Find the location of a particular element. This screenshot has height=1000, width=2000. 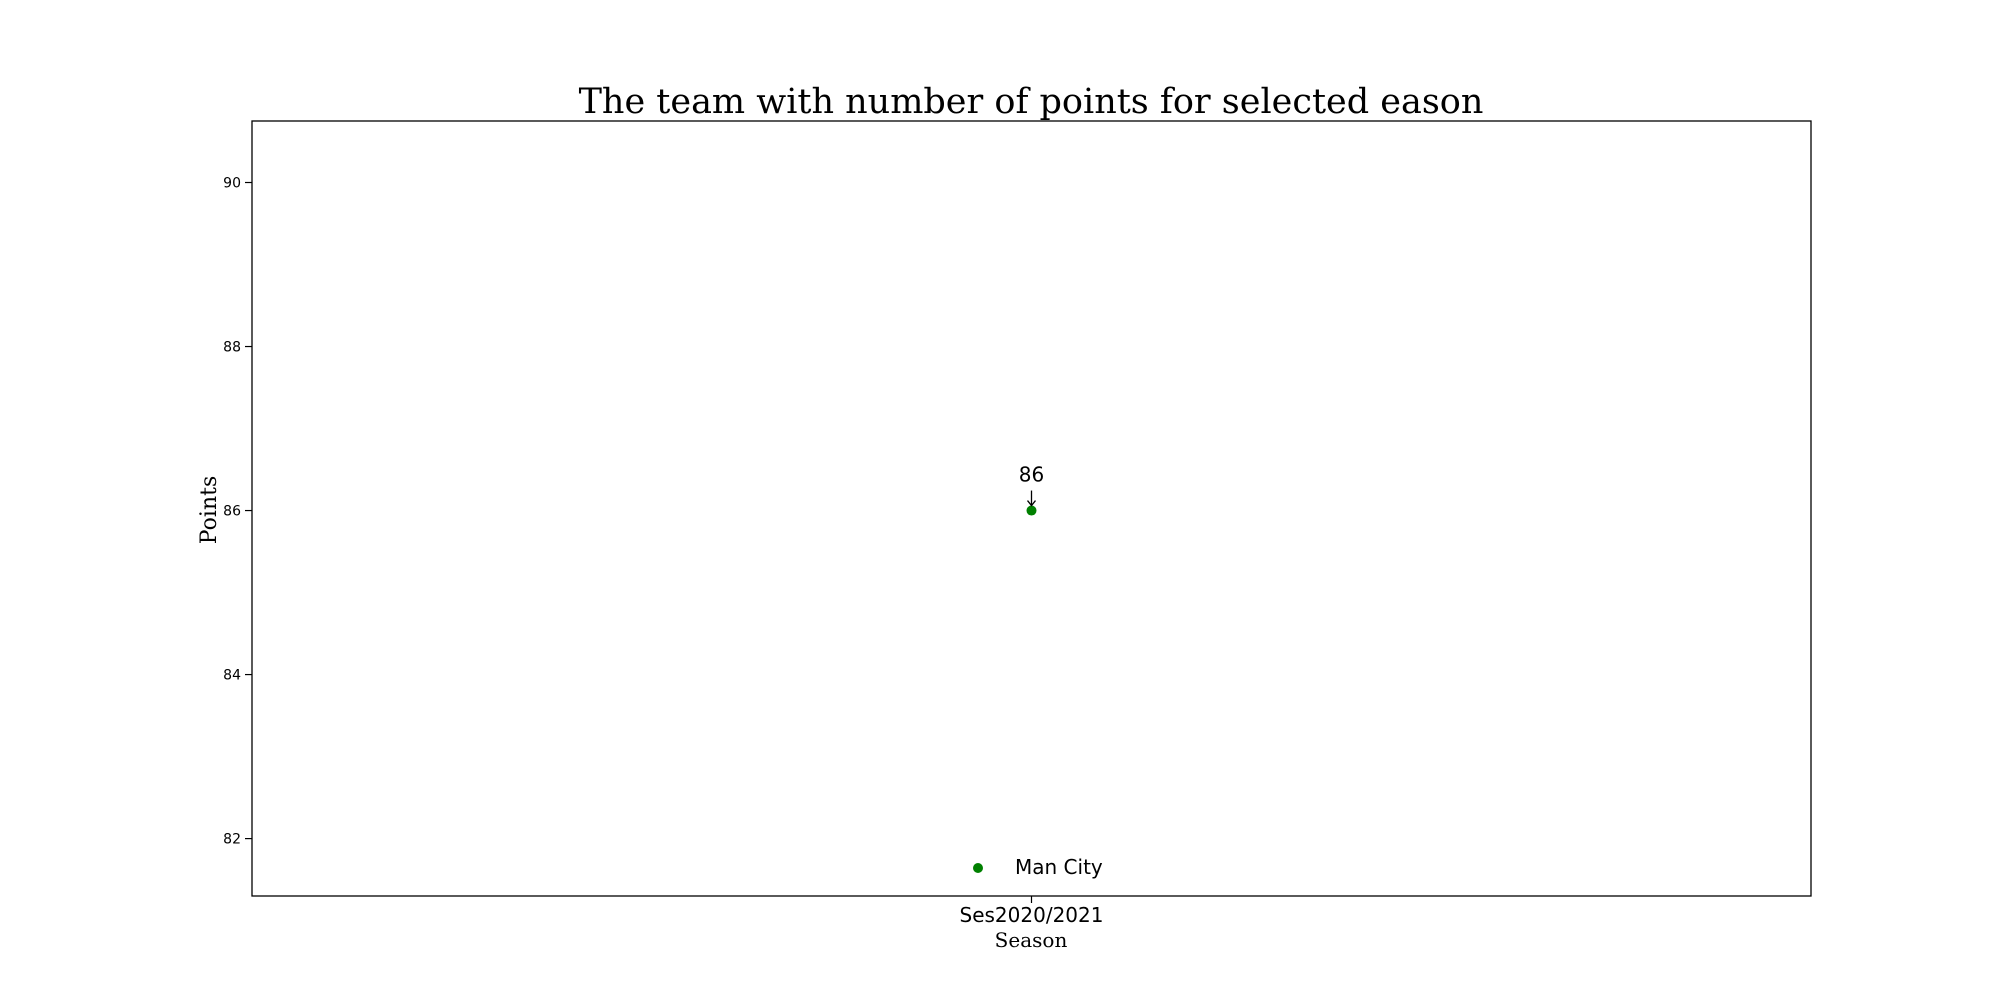

x-axis: Ses2020/2021 is located at coordinates (1032, 911).